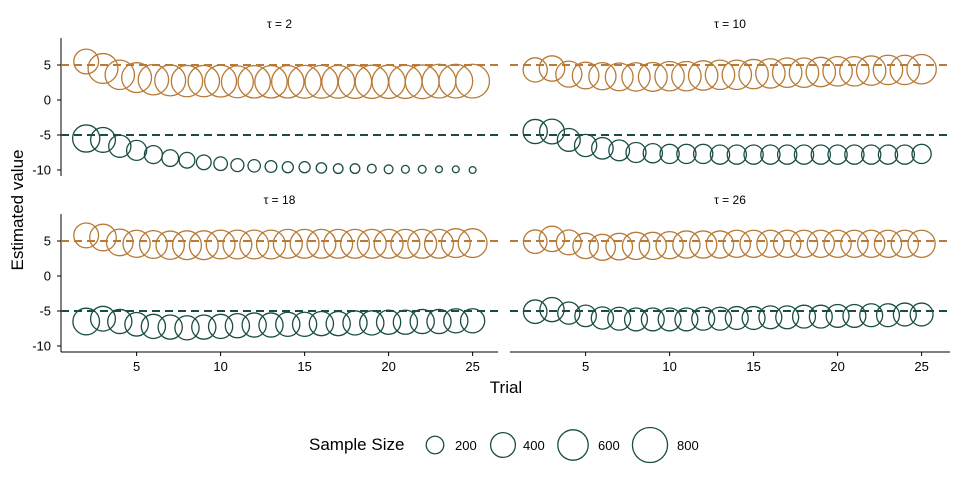  Describe the element at coordinates (304, 366) in the screenshot. I see `x-tick-label: 15` at that location.